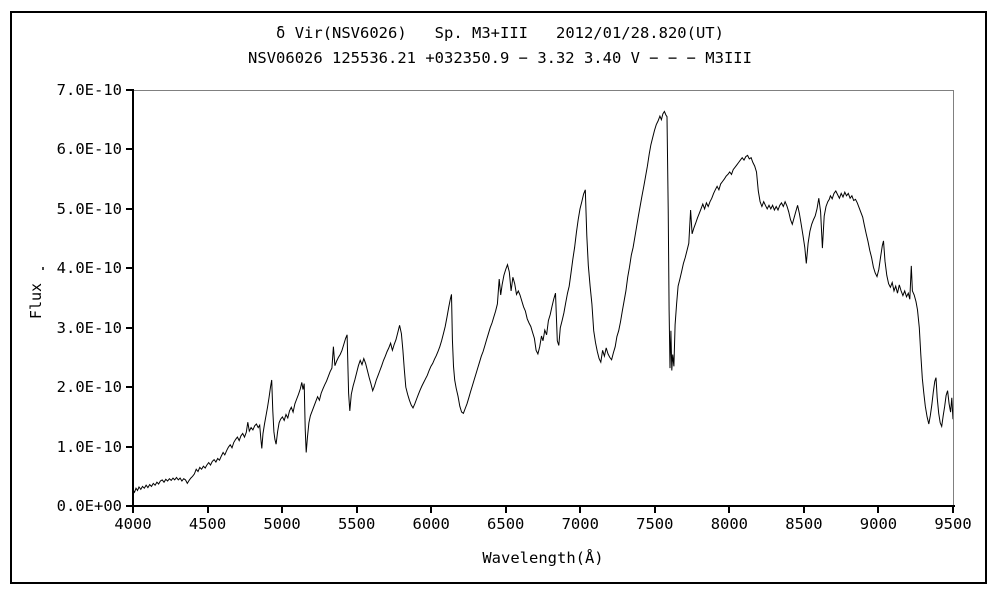 The image size is (1000, 600). Describe the element at coordinates (89, 149) in the screenshot. I see `y-tick-label: 6.0E-10` at that location.